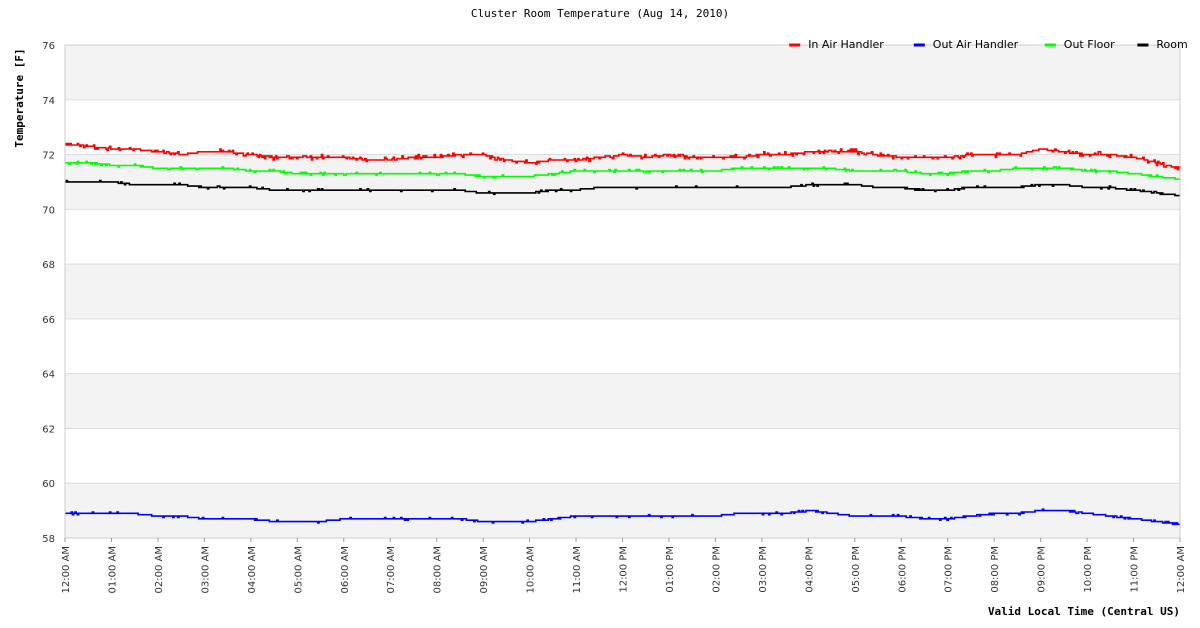 This screenshot has height=628, width=1200. I want to click on y-tick-label: 68, so click(48, 265).